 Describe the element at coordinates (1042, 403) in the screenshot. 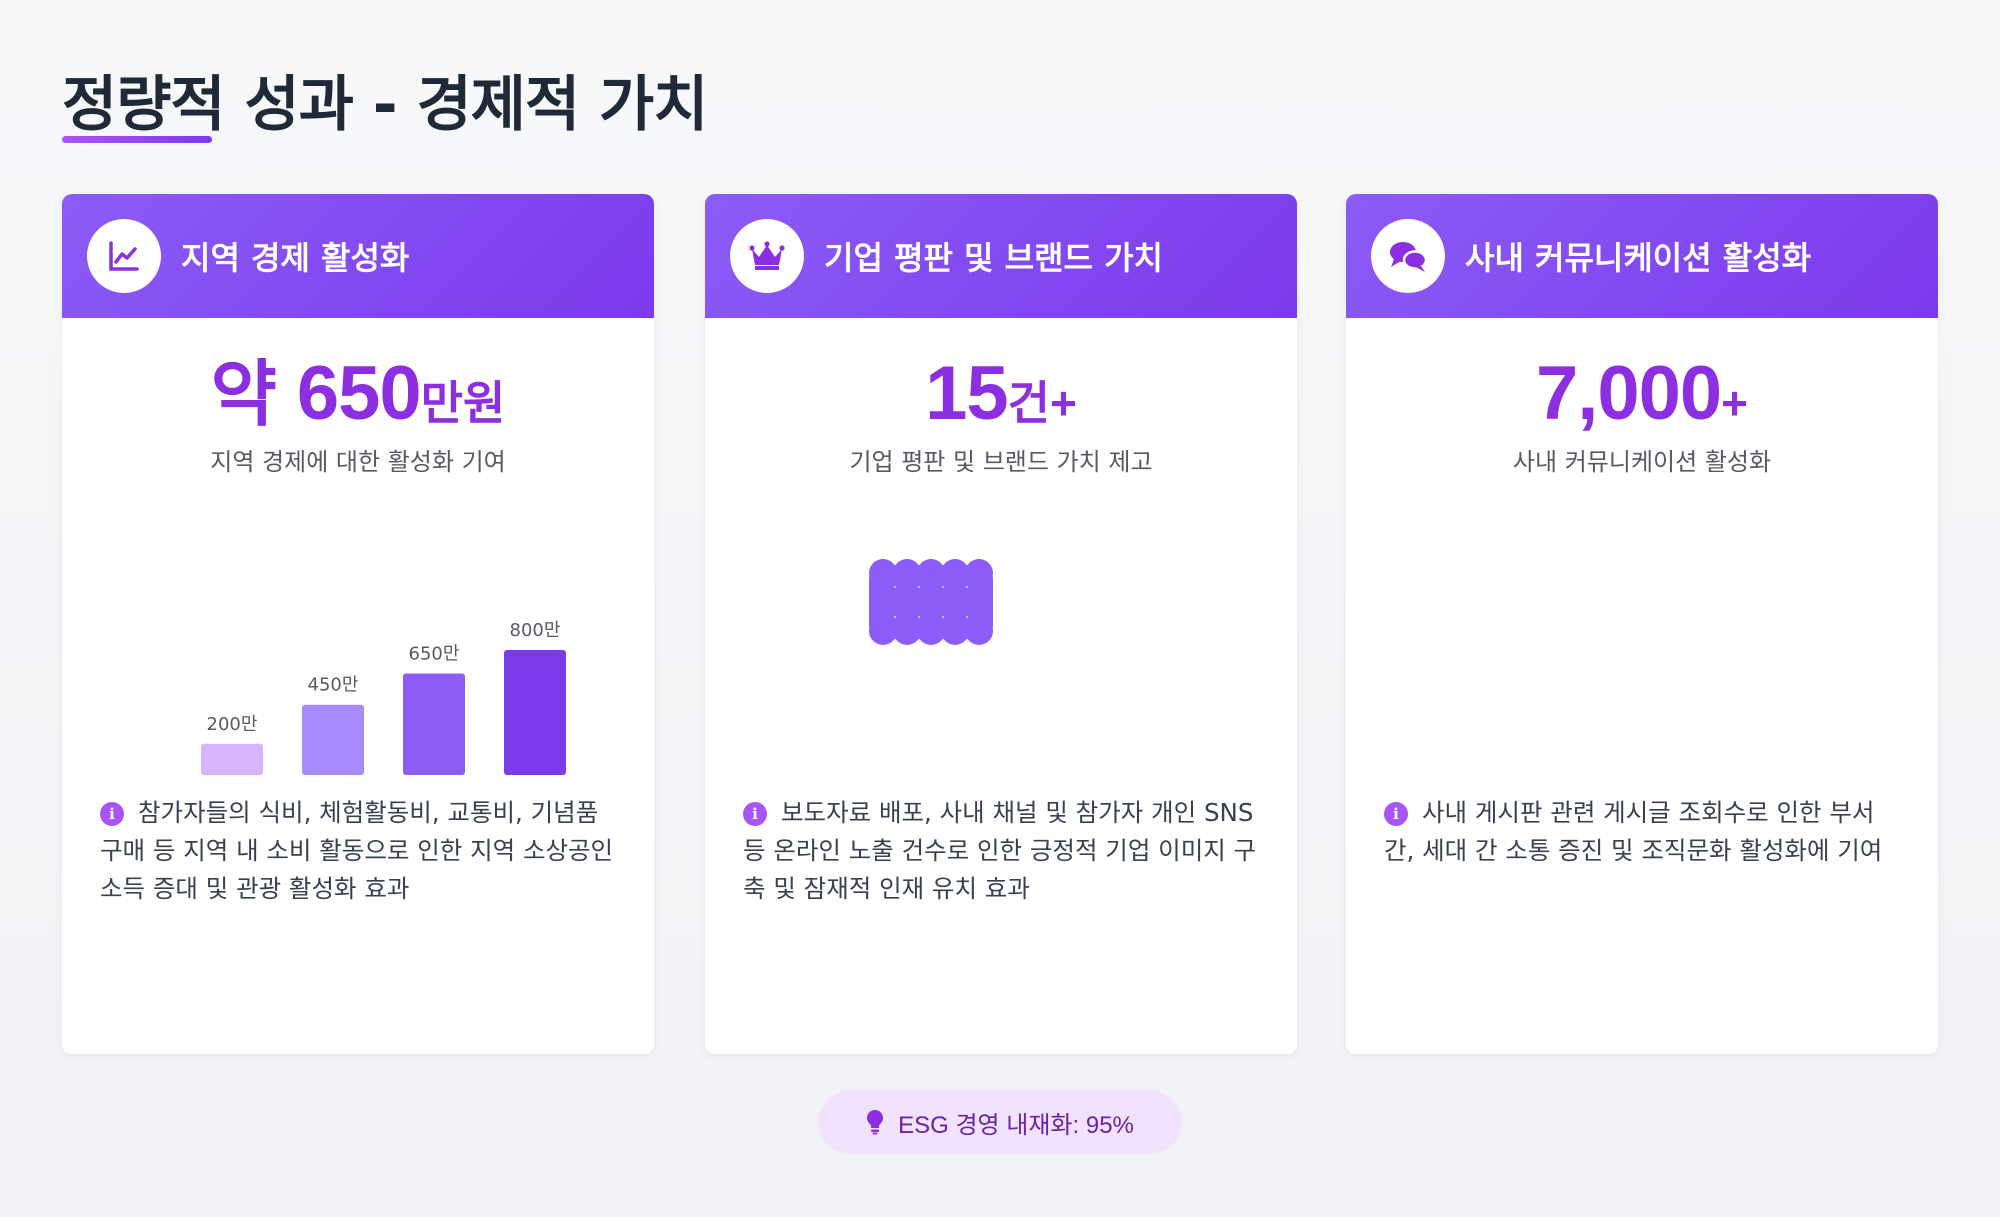

I see `metric-unit: 건+` at that location.